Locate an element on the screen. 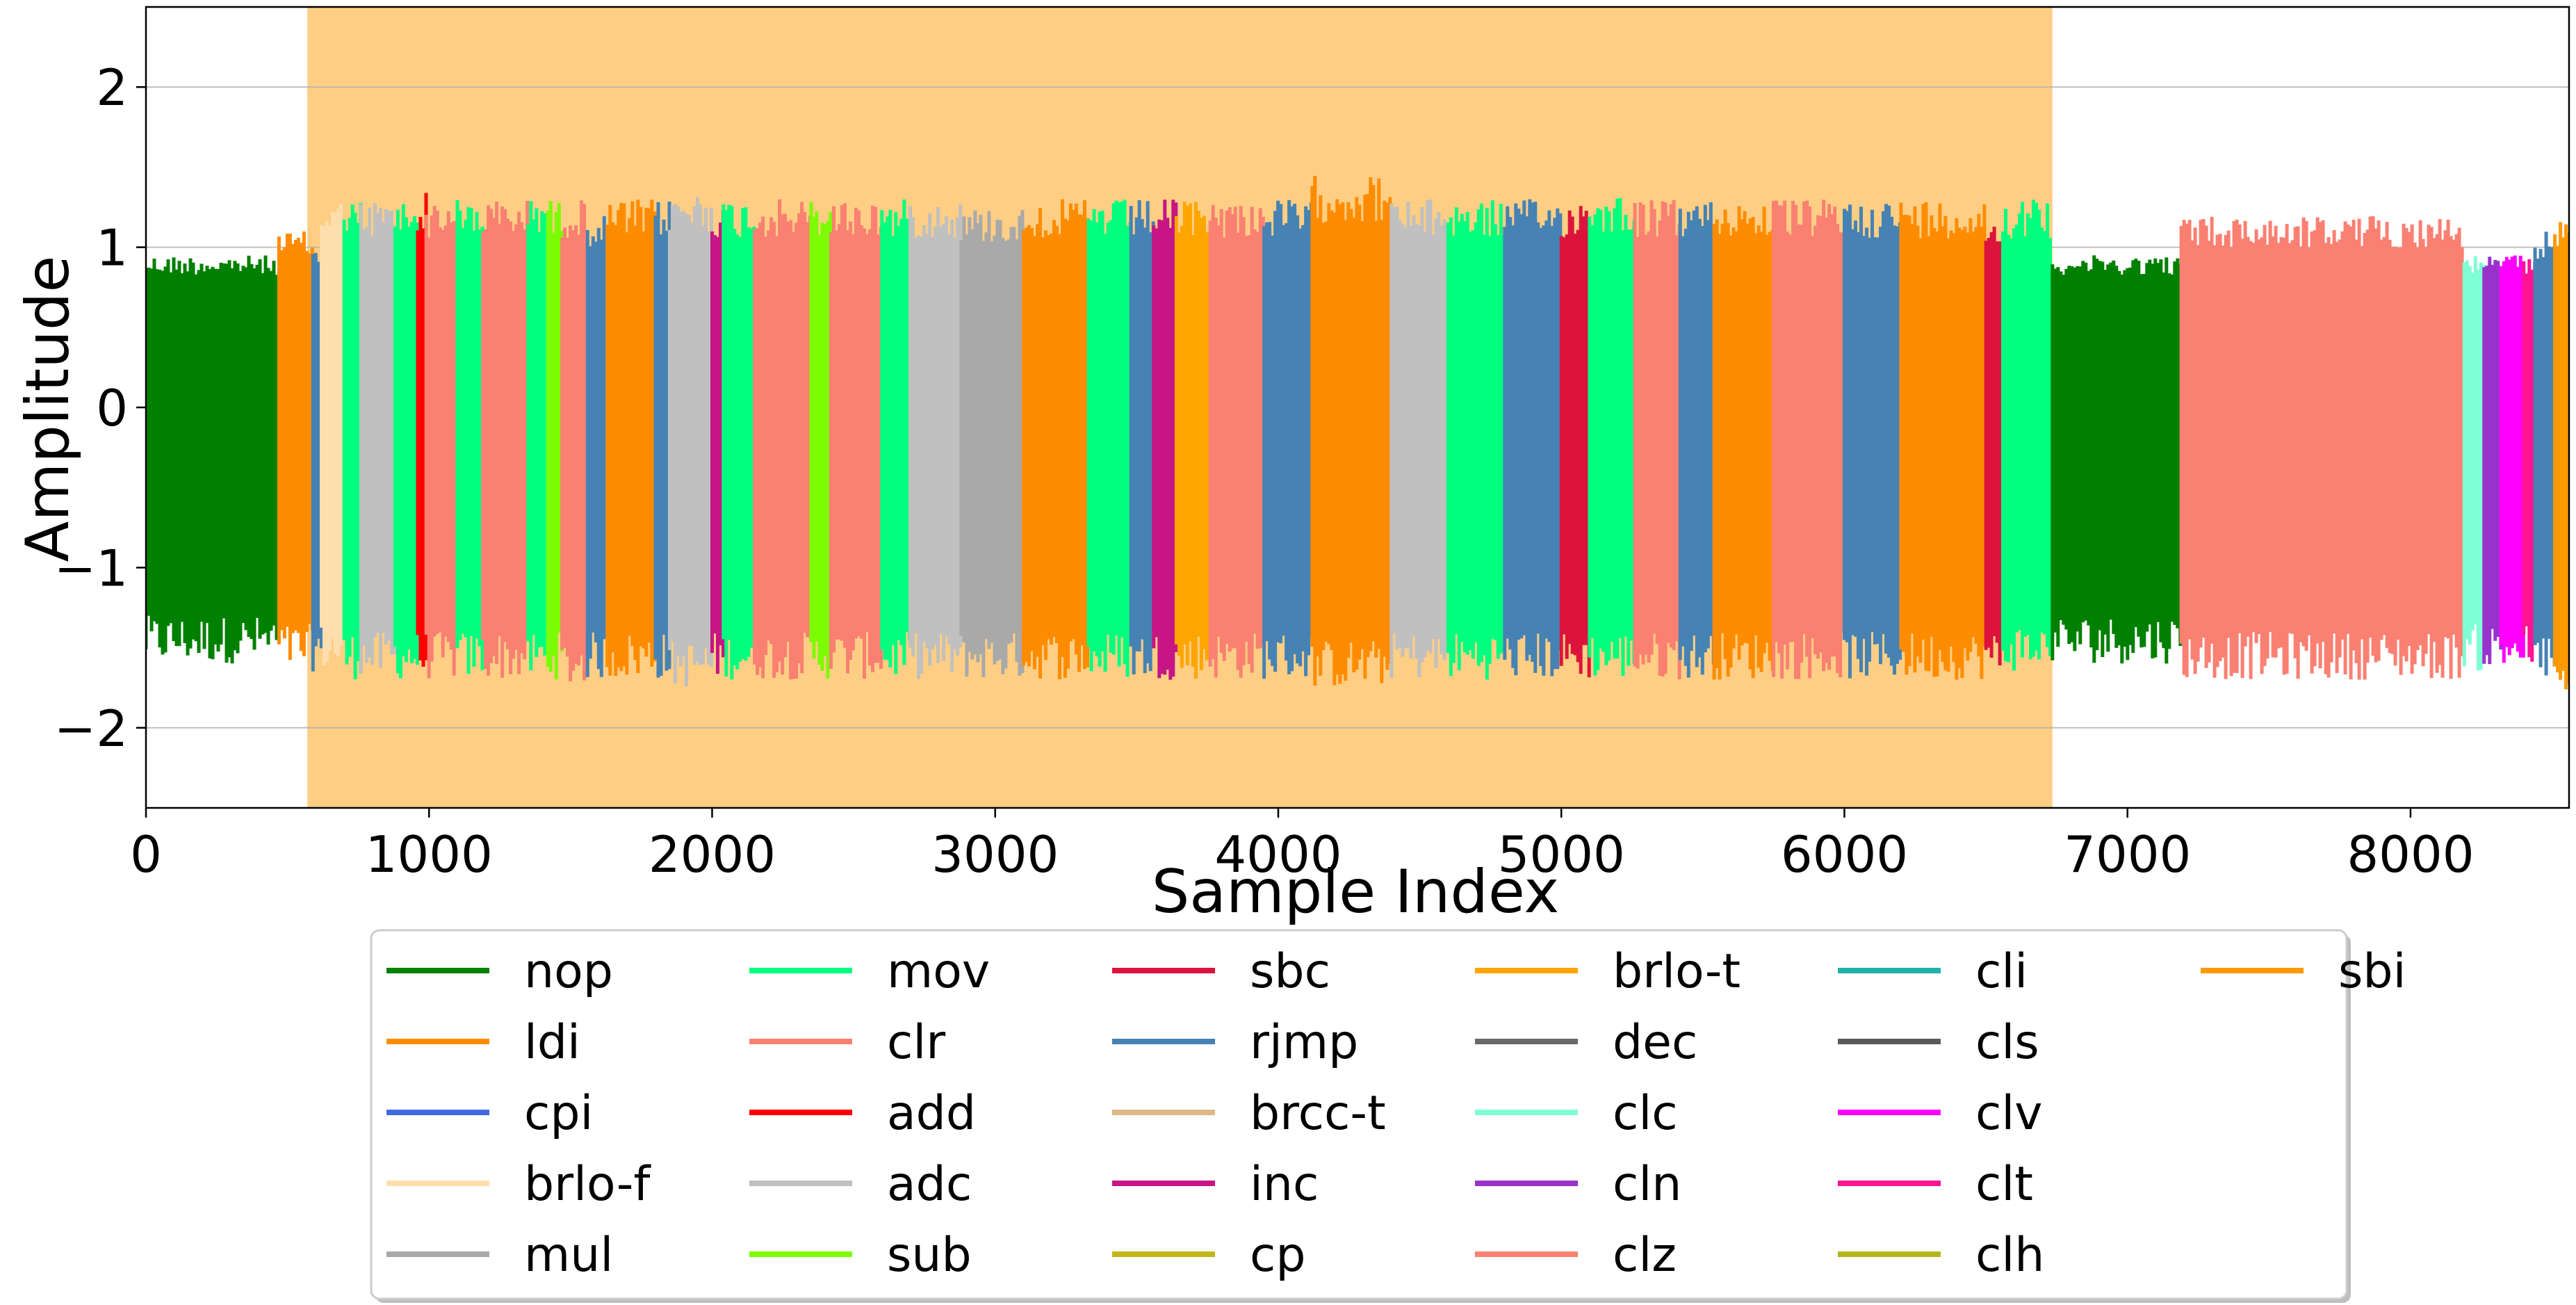 The image size is (2576, 1305). segment-cln is located at coordinates (2492, 461).